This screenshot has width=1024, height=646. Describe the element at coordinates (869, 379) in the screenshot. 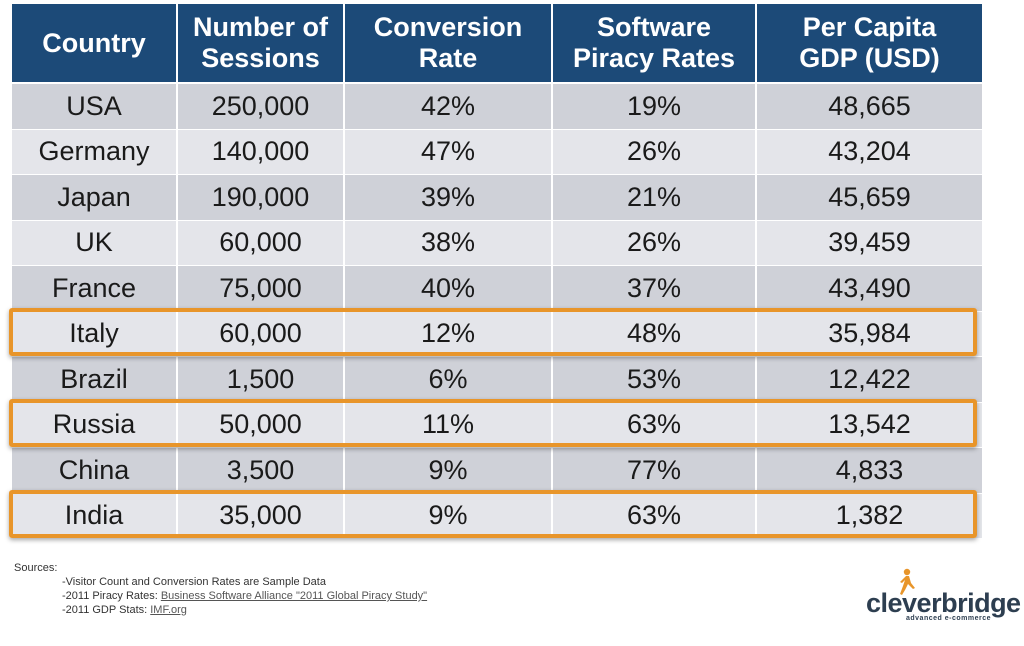

I see `cell-gdp: 12,422` at that location.